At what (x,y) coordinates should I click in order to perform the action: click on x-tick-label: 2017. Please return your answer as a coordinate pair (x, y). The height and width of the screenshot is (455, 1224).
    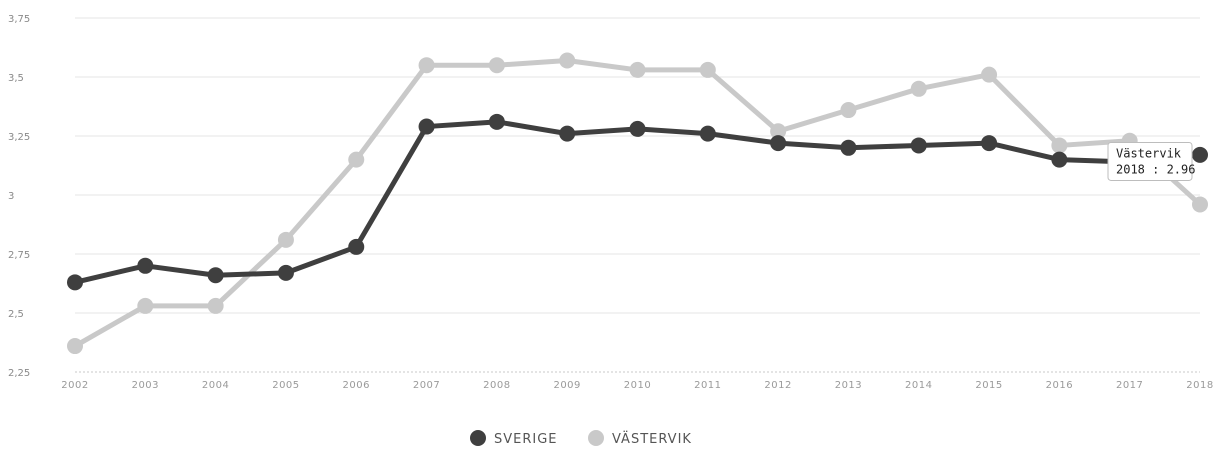
    Looking at the image, I should click on (1129, 385).